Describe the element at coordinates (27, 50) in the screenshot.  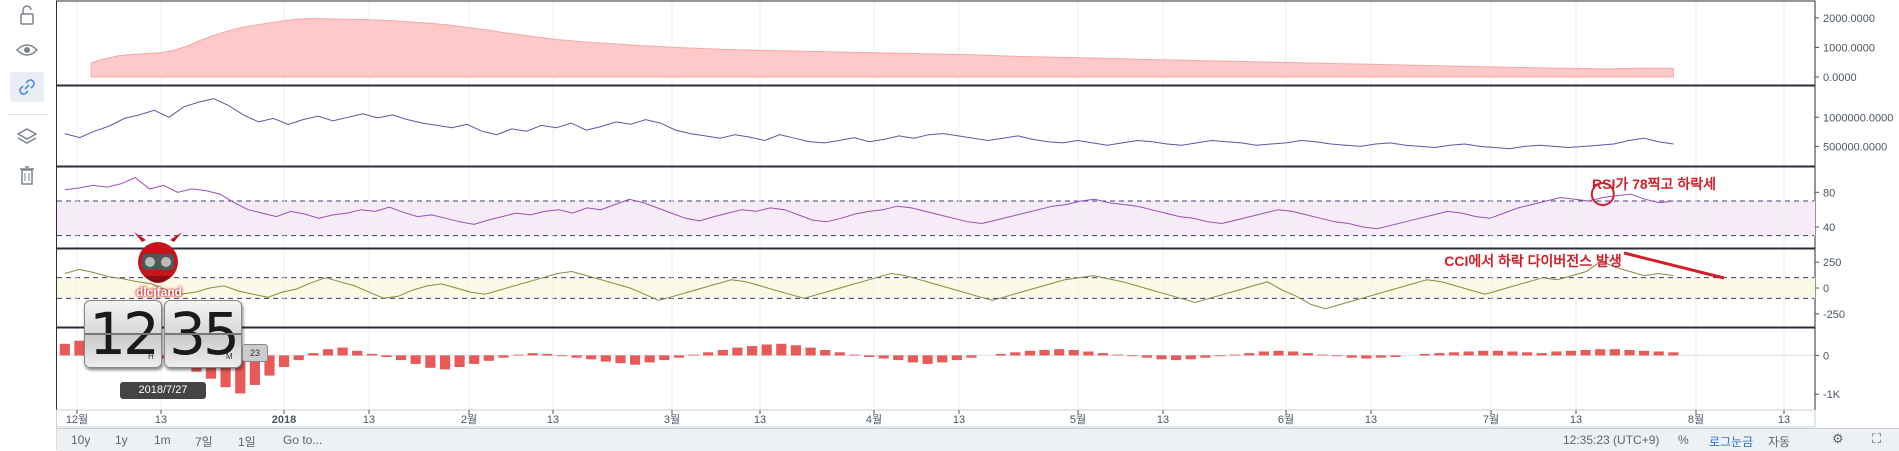
I see `eye-icon` at that location.